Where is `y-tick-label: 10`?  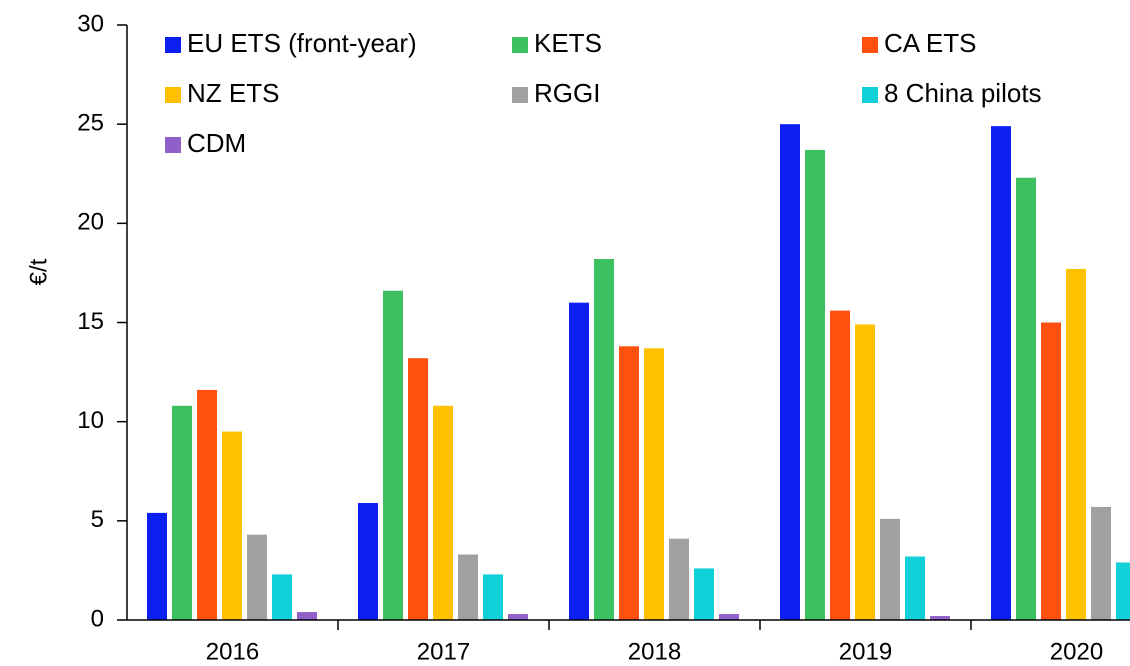 y-tick-label: 10 is located at coordinates (90, 420).